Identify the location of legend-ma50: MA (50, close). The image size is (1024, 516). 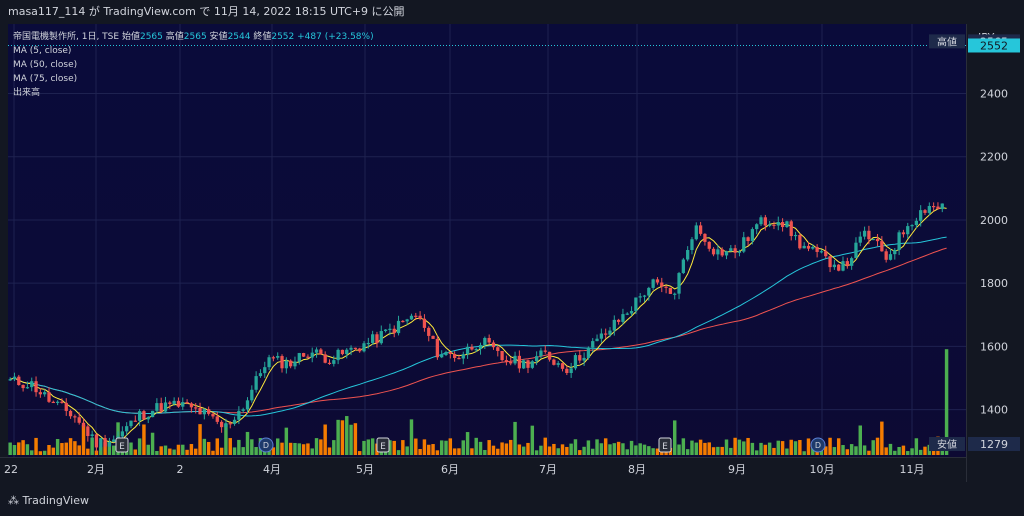
(45, 65).